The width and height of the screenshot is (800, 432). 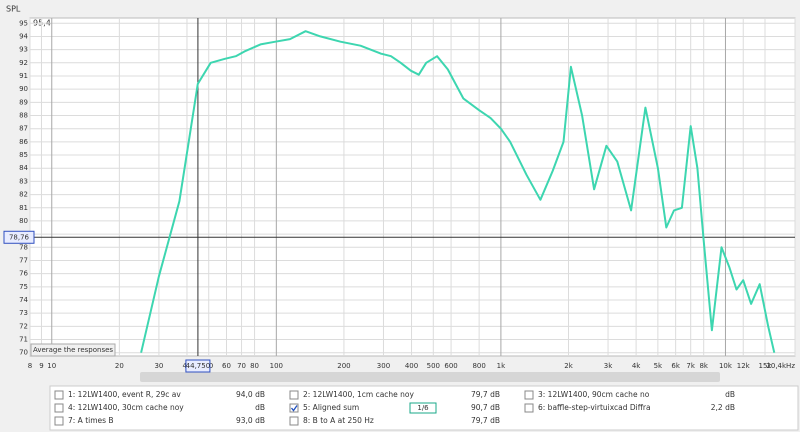 I want to click on y-tick-label: 86, so click(x=23, y=142).